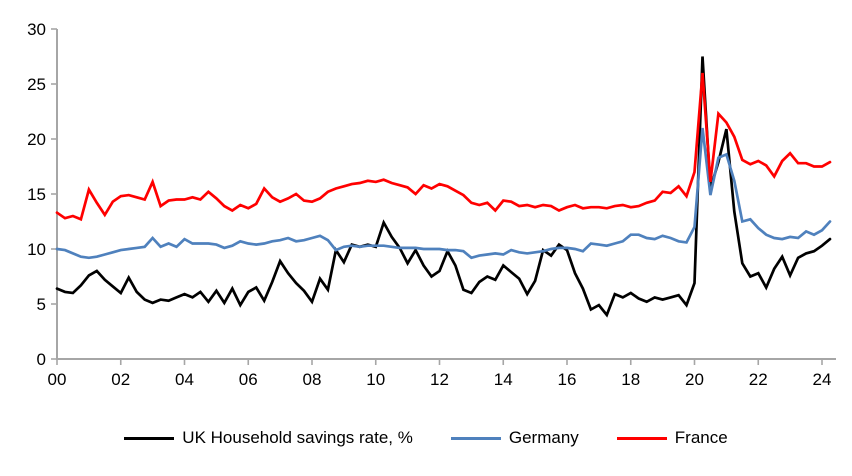 This screenshot has height=476, width=852. Describe the element at coordinates (297, 437) in the screenshot. I see `legend-label-uk: UK Household savings rate, %` at that location.